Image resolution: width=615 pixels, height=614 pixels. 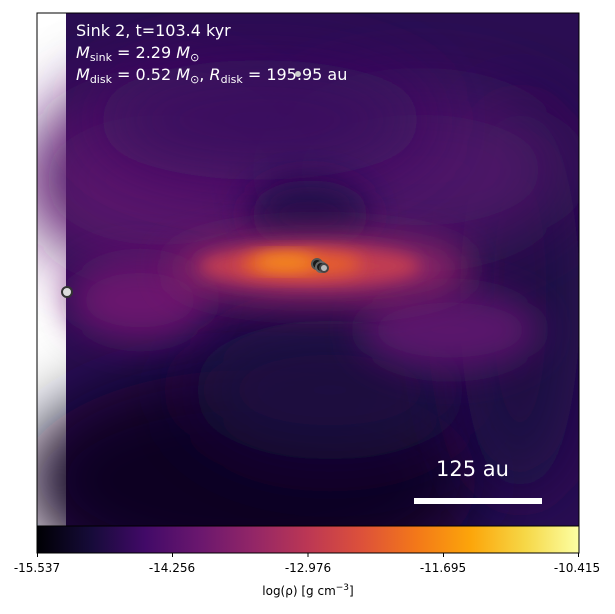 What do you see at coordinates (83, 74) in the screenshot?
I see `disk-mass-symbol: M` at bounding box center [83, 74].